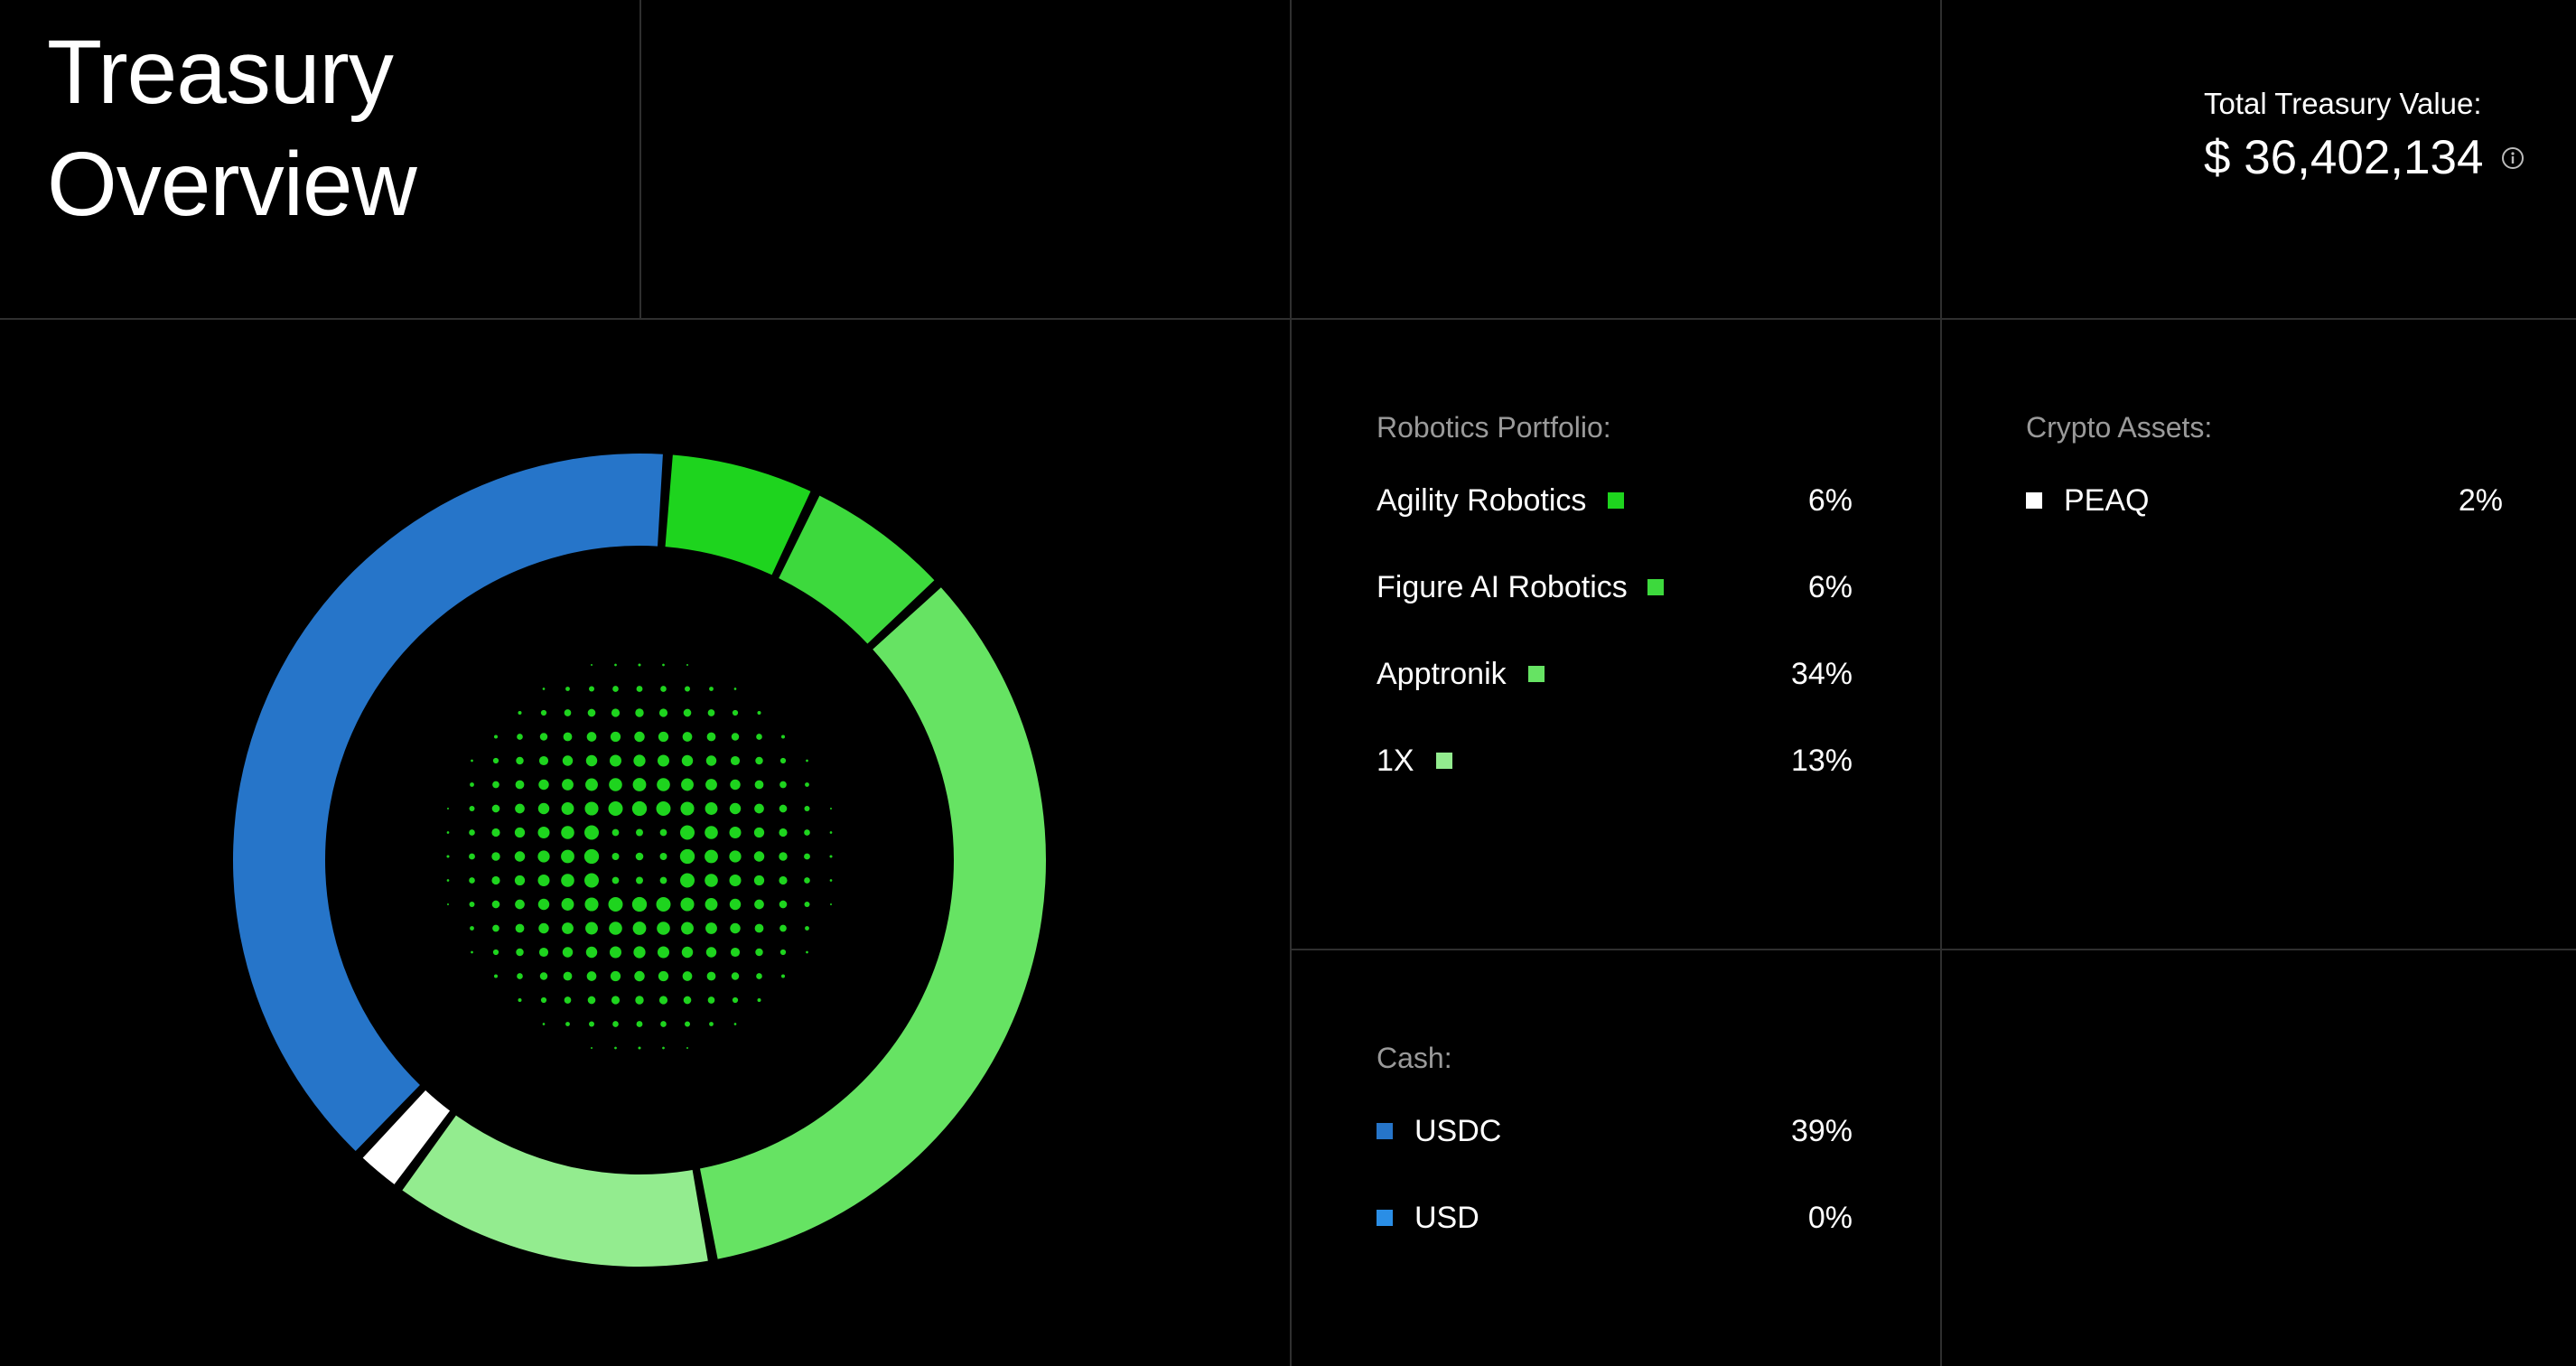 This screenshot has height=1366, width=2576. Describe the element at coordinates (1821, 1131) in the screenshot. I see `legend-percent: 39%` at that location.